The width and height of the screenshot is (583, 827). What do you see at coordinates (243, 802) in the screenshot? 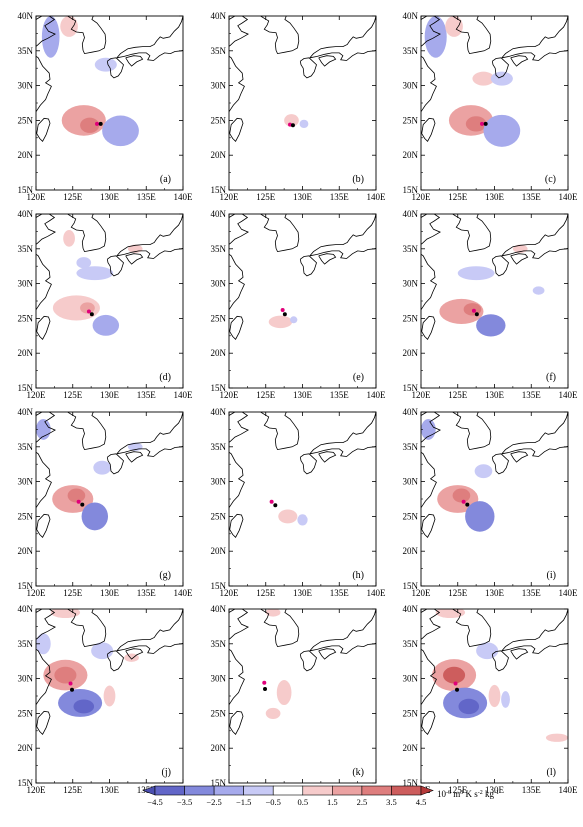
I see `colorbar-tick-label: −1.5` at bounding box center [243, 802].